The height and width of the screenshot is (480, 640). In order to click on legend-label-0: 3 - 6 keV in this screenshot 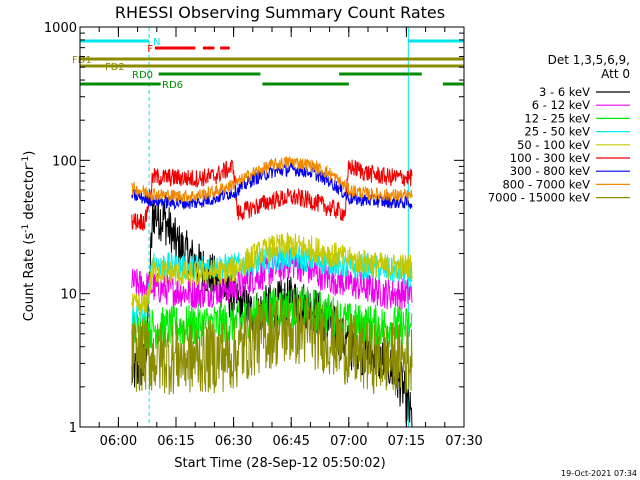, I will do `click(564, 92)`.